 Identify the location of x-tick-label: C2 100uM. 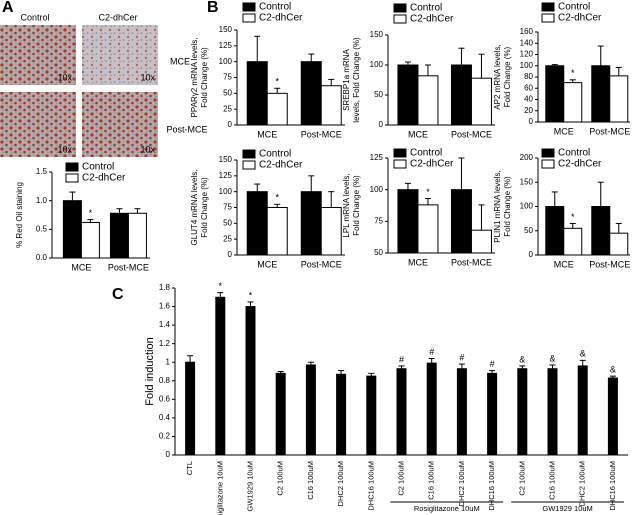
(521, 478).